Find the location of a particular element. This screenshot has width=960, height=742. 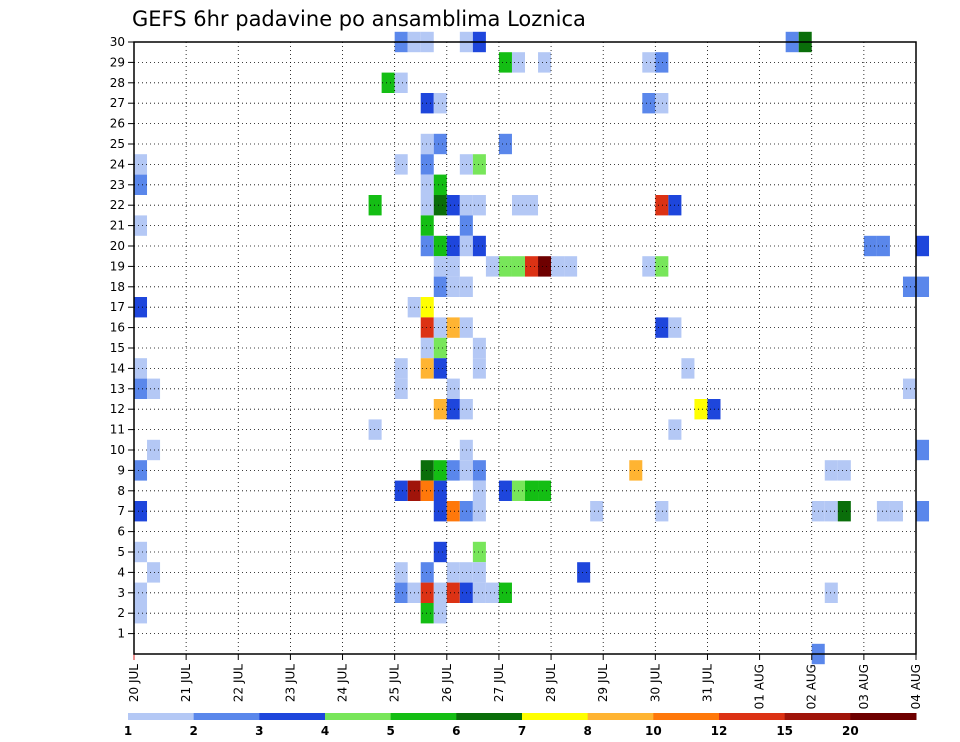

x-tick-label: 22 JUL is located at coordinates (238, 683).